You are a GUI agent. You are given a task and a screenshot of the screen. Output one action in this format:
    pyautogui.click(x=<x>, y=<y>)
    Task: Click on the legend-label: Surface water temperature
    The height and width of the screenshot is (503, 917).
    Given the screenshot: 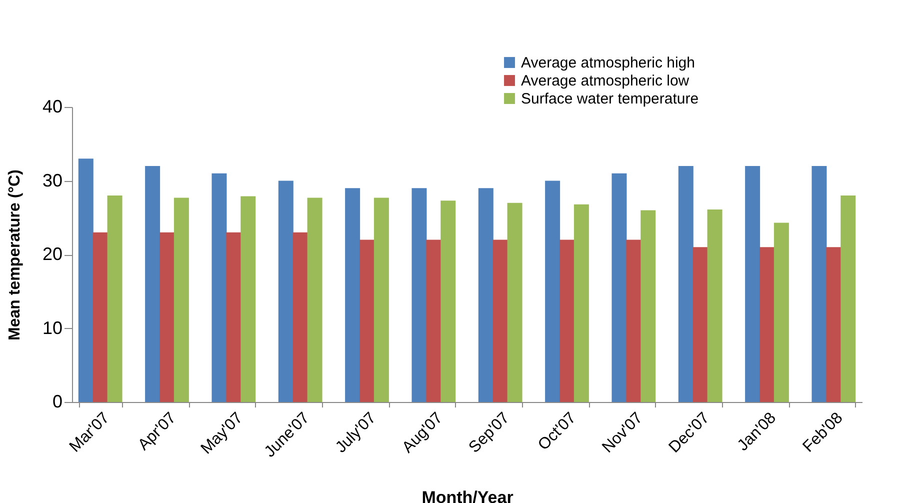 What is the action you would take?
    pyautogui.click(x=610, y=99)
    